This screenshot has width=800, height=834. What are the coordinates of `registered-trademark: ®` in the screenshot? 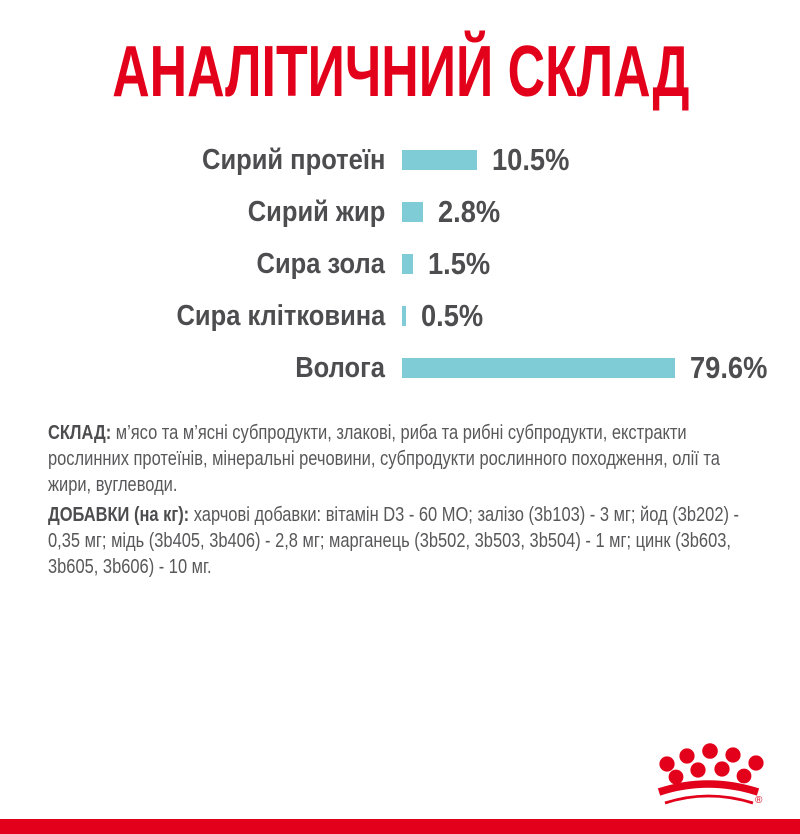 It's located at (759, 800).